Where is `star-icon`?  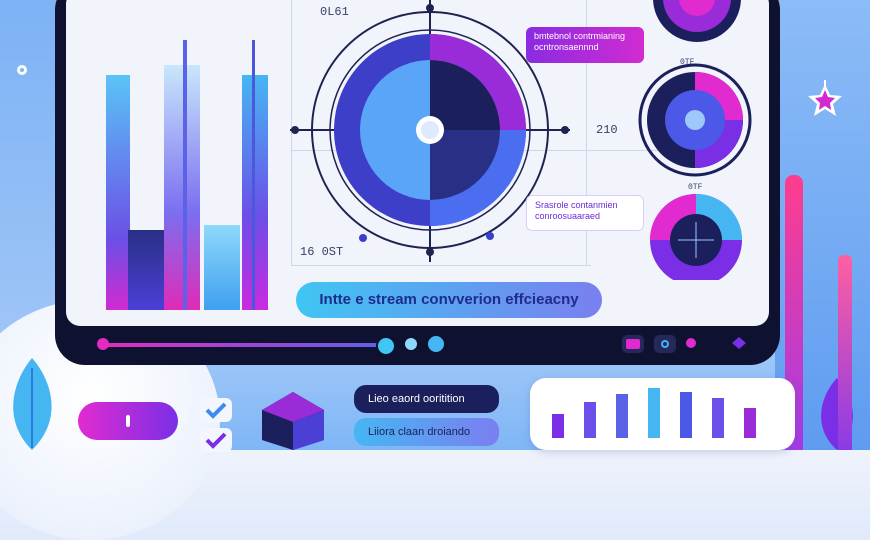 star-icon is located at coordinates (825, 98).